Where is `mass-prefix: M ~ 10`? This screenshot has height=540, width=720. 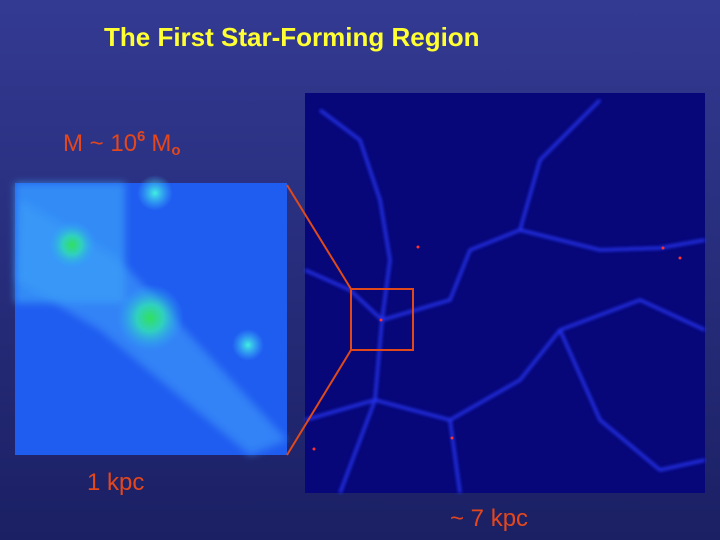 mass-prefix: M ~ 10 is located at coordinates (100, 143).